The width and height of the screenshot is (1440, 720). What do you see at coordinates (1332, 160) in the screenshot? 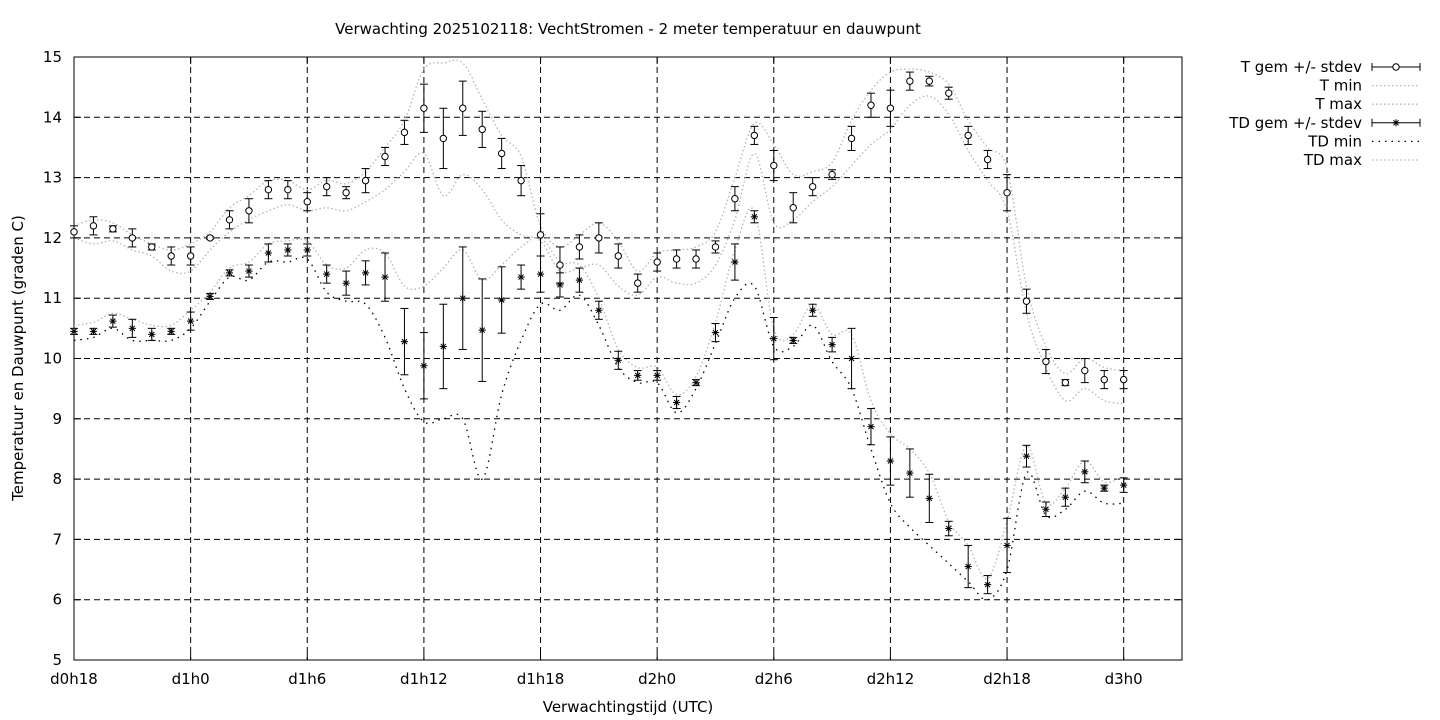
I see `legend-label: TD max` at bounding box center [1332, 160].